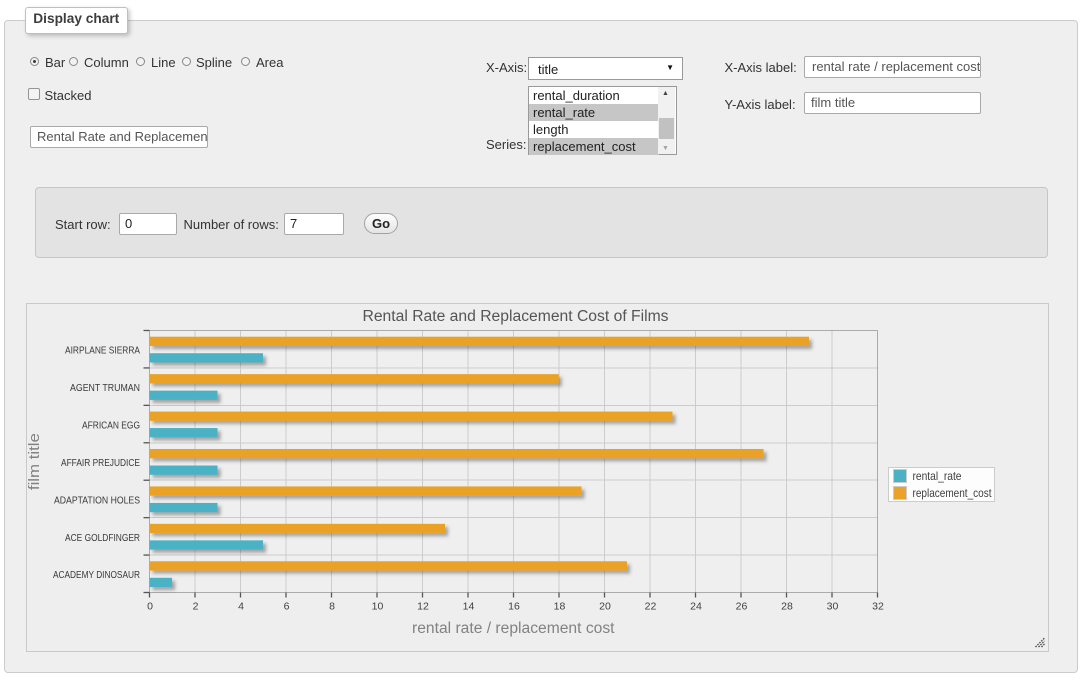  Describe the element at coordinates (102, 538) in the screenshot. I see `svg-text: ACE GOLDFINGER` at that location.